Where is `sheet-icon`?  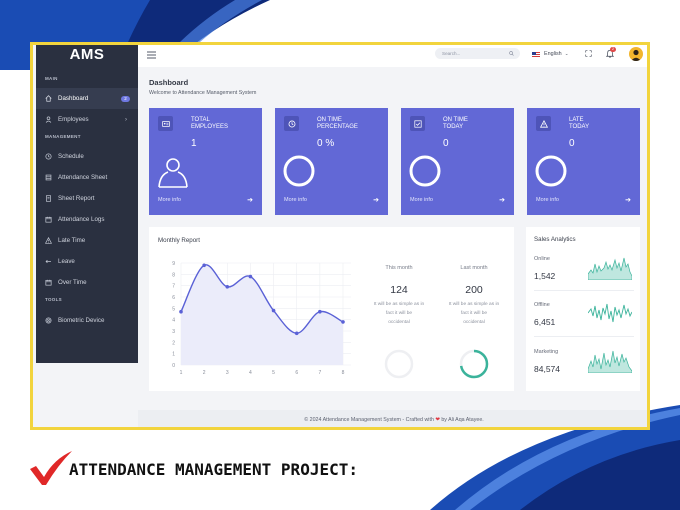
sheet-icon is located at coordinates (48, 177).